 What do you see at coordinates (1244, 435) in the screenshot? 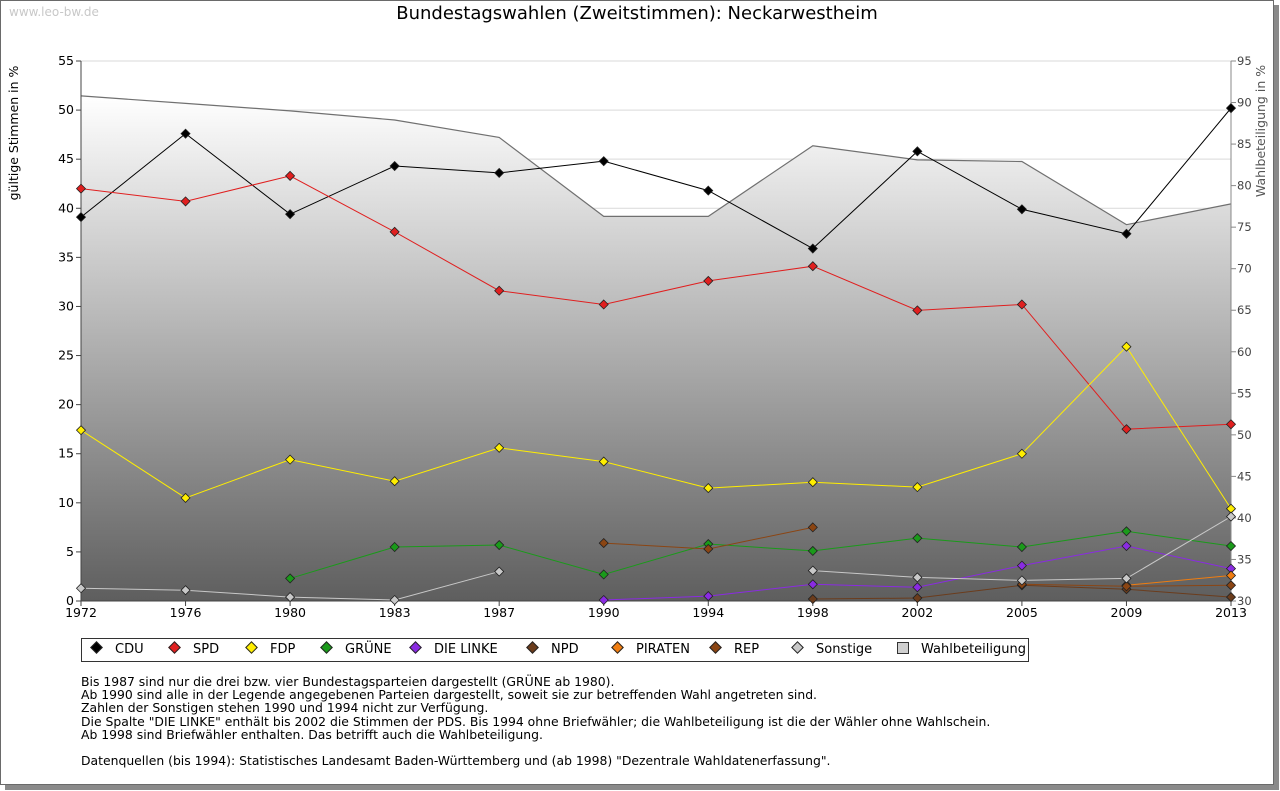
I see `y-right-tick-label: 50` at bounding box center [1244, 435].